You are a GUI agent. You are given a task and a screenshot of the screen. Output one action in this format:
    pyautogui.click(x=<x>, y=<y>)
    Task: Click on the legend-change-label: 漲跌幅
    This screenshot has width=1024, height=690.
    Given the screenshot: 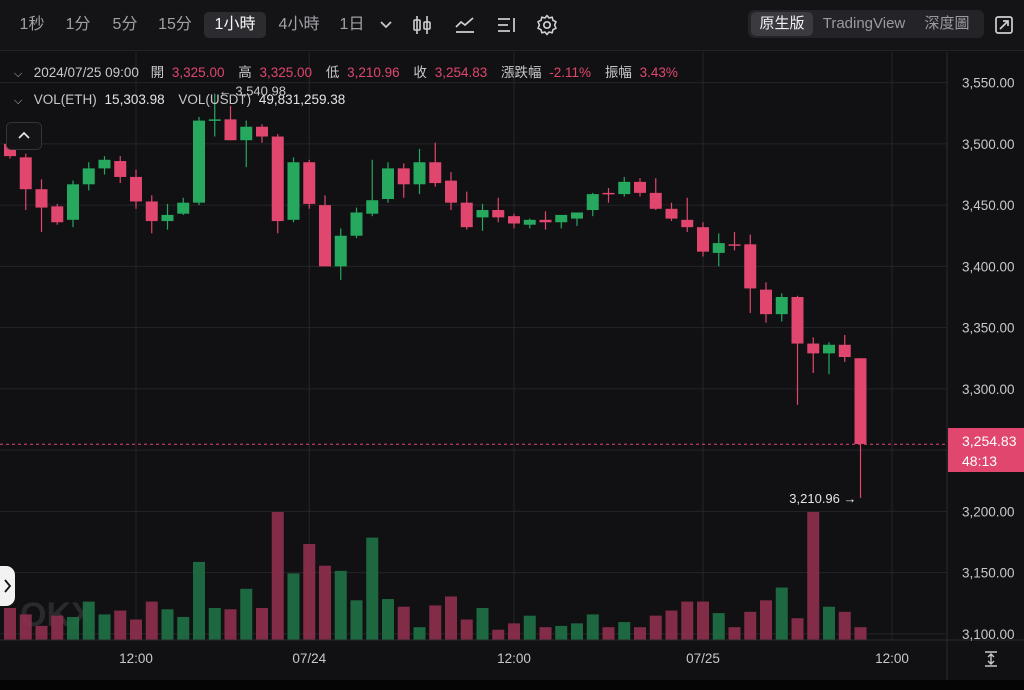 What is the action you would take?
    pyautogui.click(x=521, y=72)
    